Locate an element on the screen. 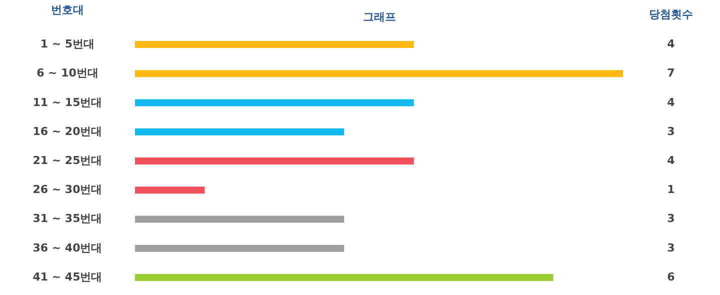  y-axis-title: 번호대 is located at coordinates (67, 10).